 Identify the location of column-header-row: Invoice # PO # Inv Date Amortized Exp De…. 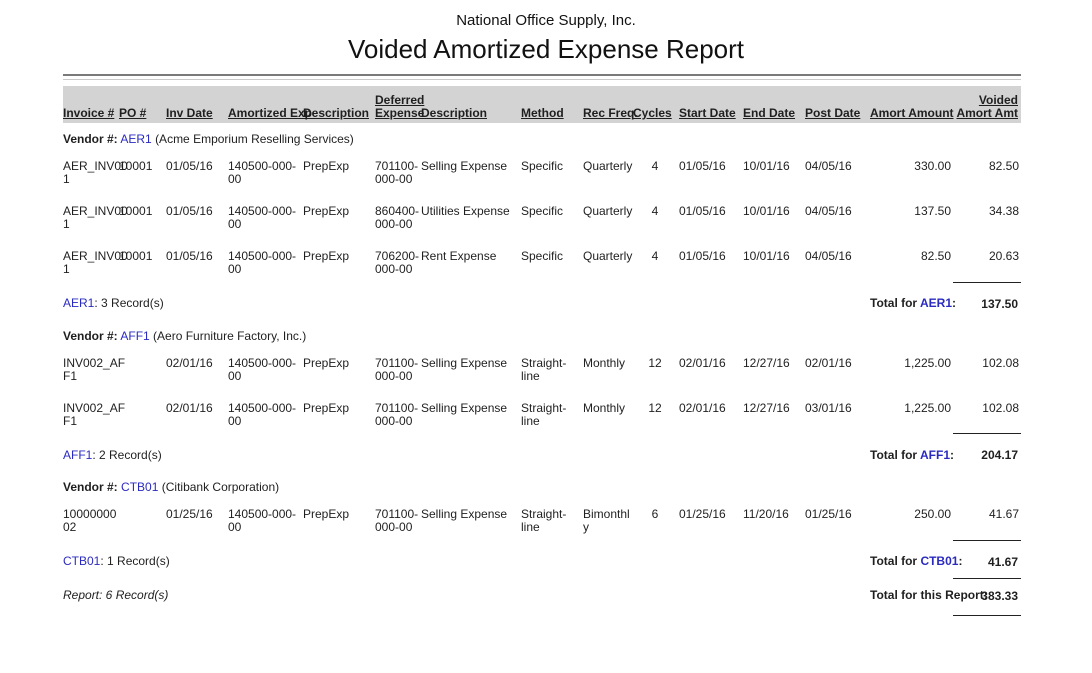
(542, 104).